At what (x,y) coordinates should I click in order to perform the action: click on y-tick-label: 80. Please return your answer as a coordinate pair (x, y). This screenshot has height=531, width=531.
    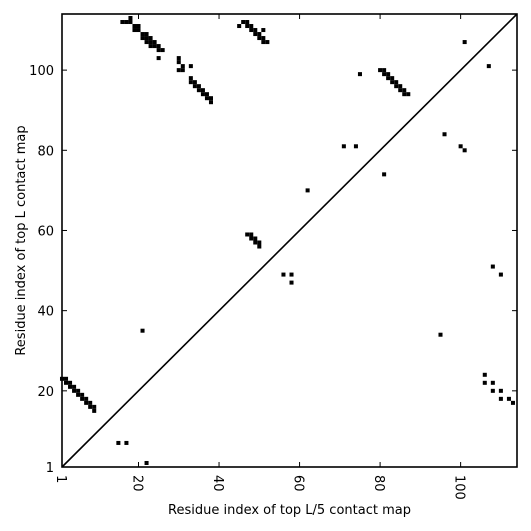
    Looking at the image, I should click on (45, 151).